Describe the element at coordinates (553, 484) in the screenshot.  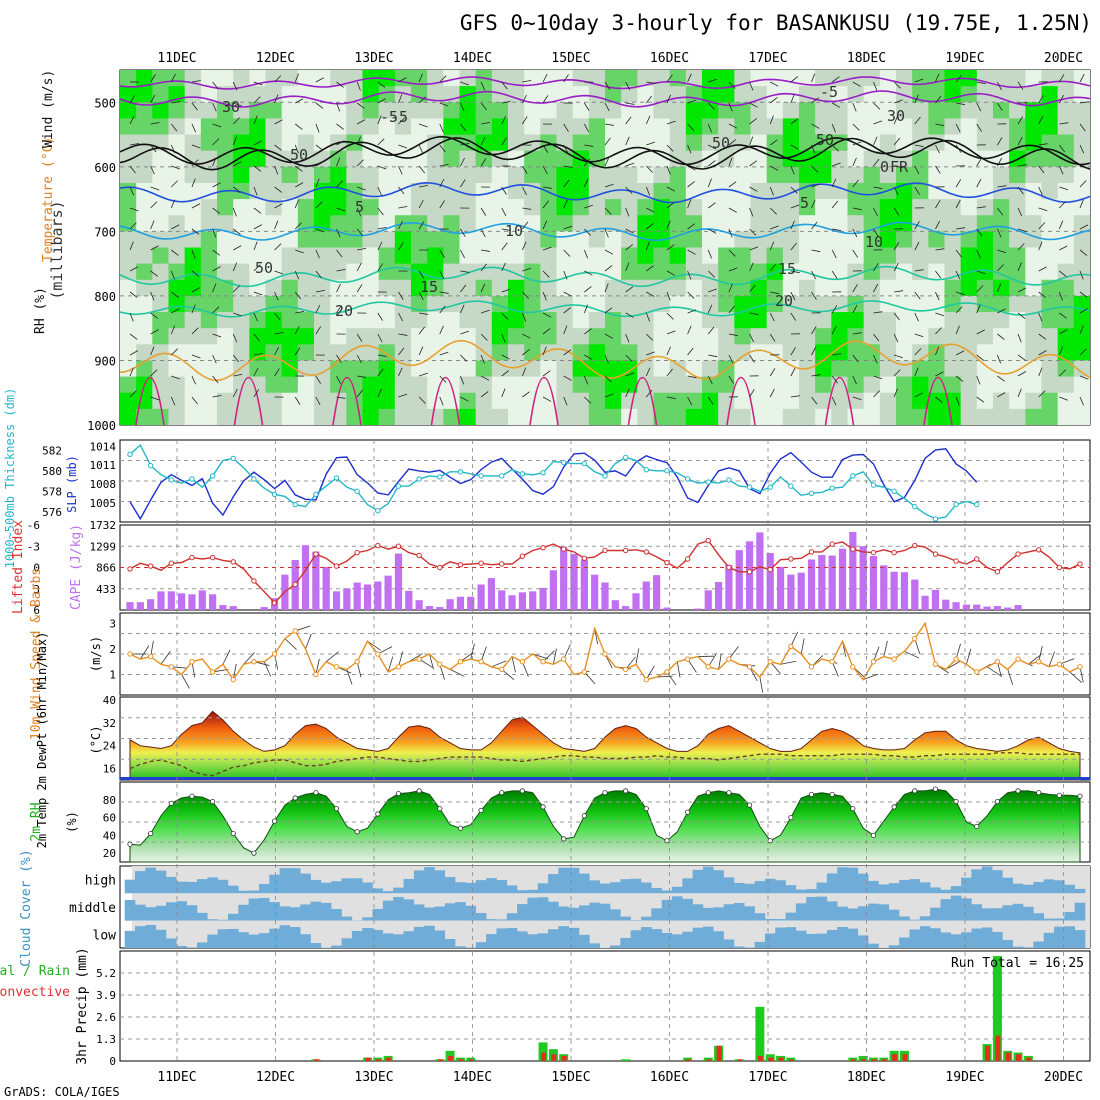
I see `slp-series` at that location.